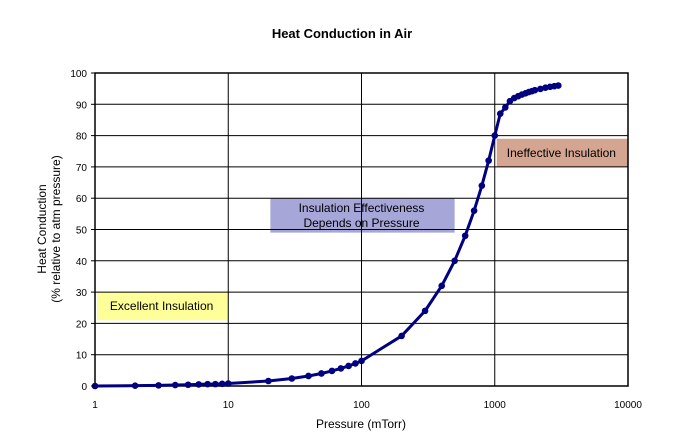 Image resolution: width=687 pixels, height=443 pixels. Describe the element at coordinates (82, 231) in the screenshot. I see `y-tick-label: 50` at that location.